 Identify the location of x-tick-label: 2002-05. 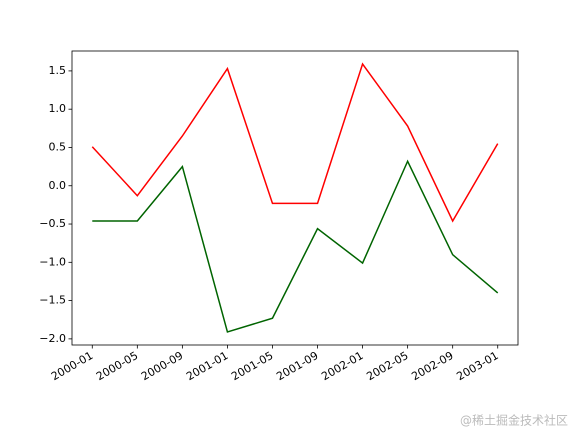
(387, 366).